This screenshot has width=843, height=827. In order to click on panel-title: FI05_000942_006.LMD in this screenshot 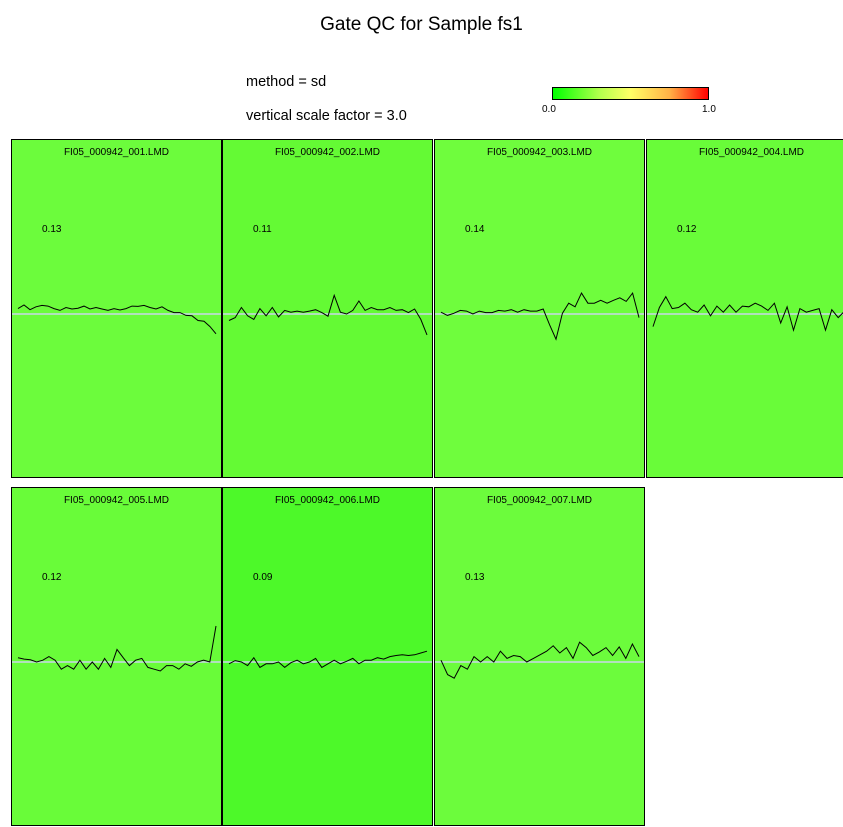, I will do `click(327, 500)`.